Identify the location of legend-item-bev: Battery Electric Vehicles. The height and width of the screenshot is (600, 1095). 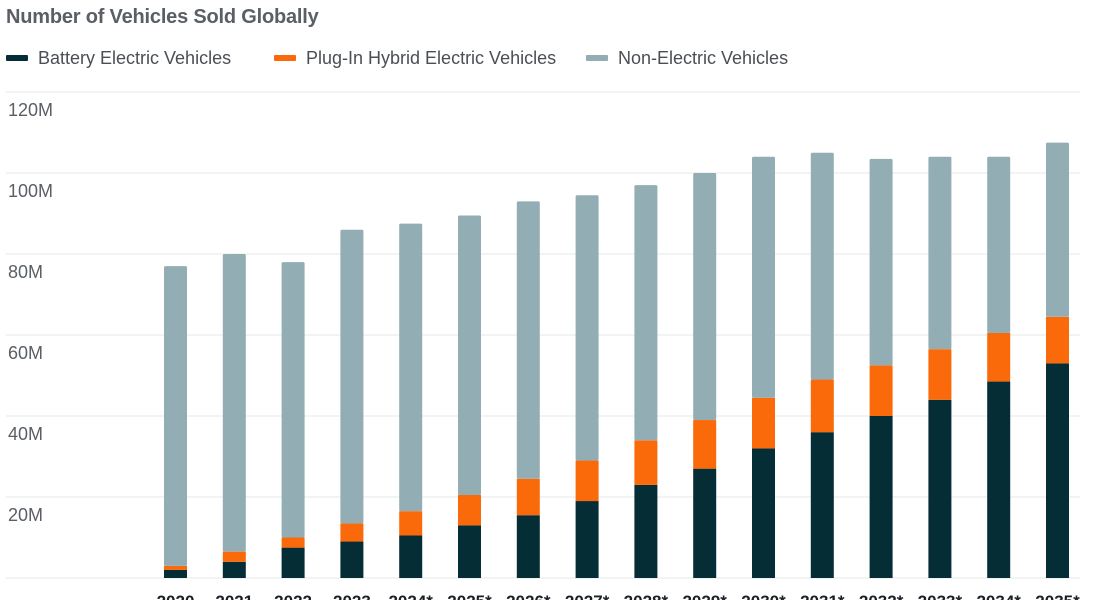
(118, 58).